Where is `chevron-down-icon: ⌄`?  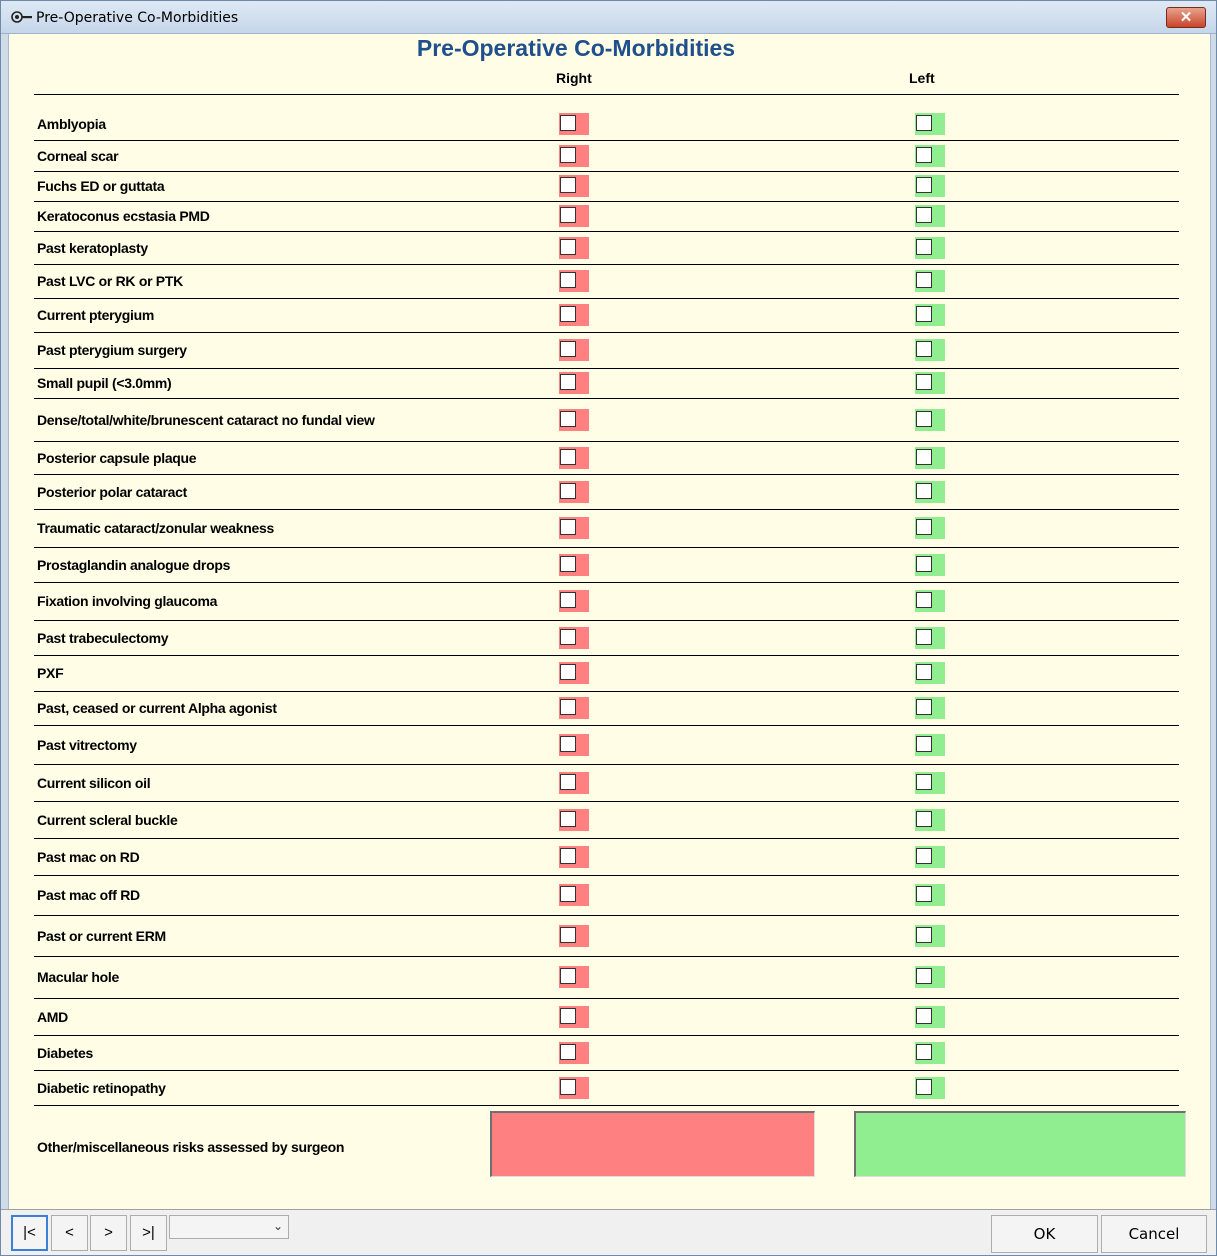
chevron-down-icon: ⌄ is located at coordinates (277, 1226).